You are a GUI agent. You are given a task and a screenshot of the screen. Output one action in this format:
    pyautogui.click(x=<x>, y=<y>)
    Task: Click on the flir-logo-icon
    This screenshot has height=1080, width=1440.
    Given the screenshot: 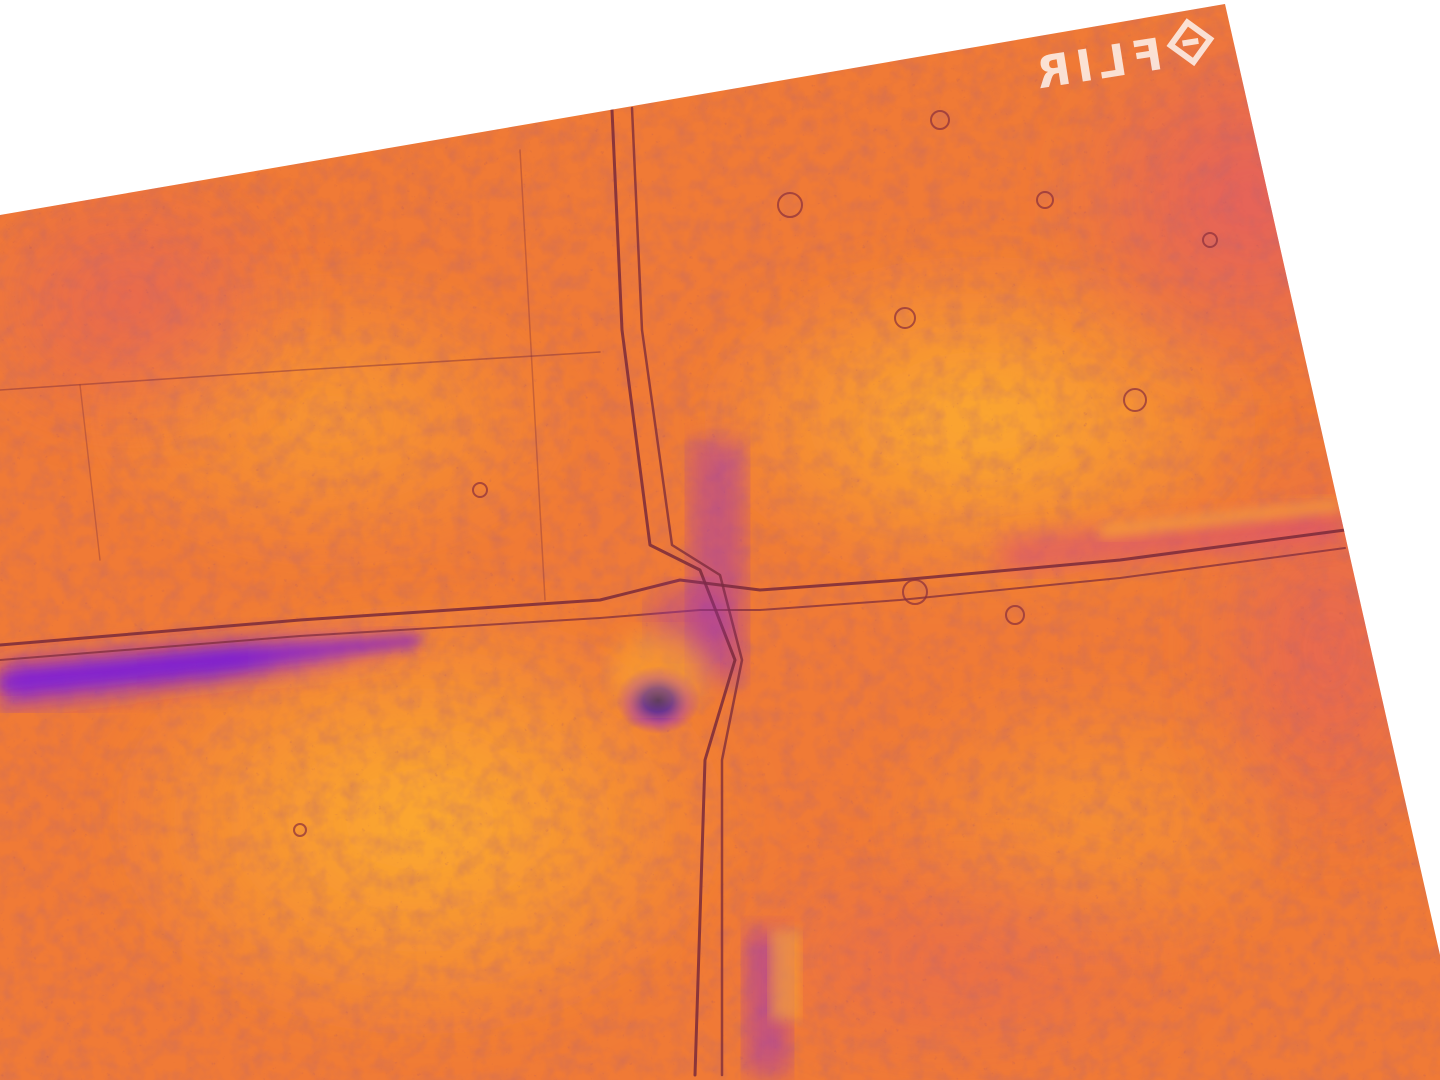 What is the action you would take?
    pyautogui.click(x=1190, y=42)
    